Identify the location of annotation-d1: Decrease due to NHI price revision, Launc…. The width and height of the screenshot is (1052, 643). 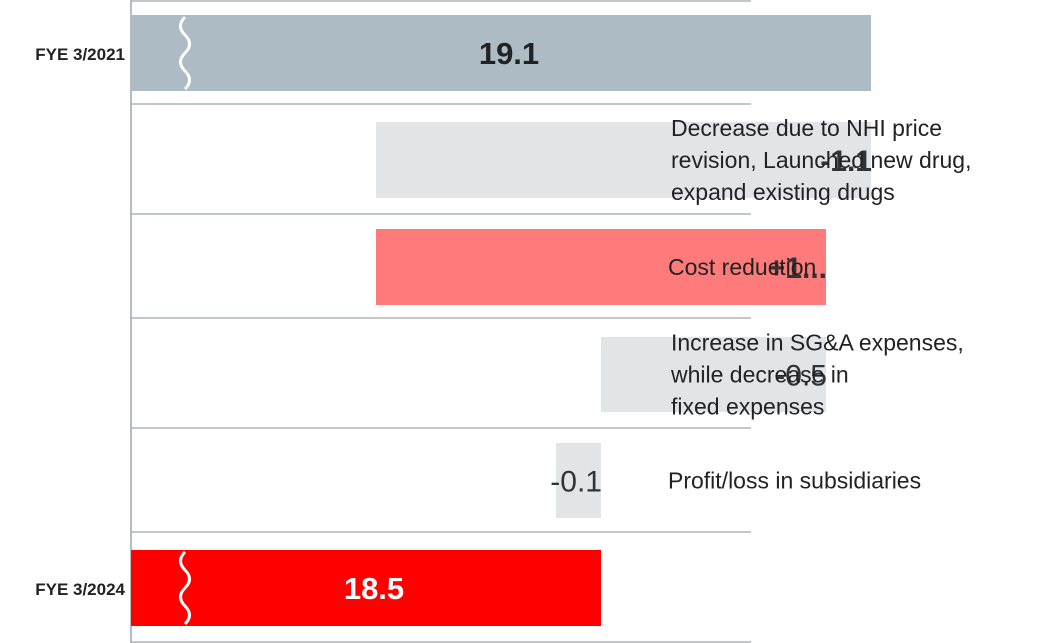
(821, 160).